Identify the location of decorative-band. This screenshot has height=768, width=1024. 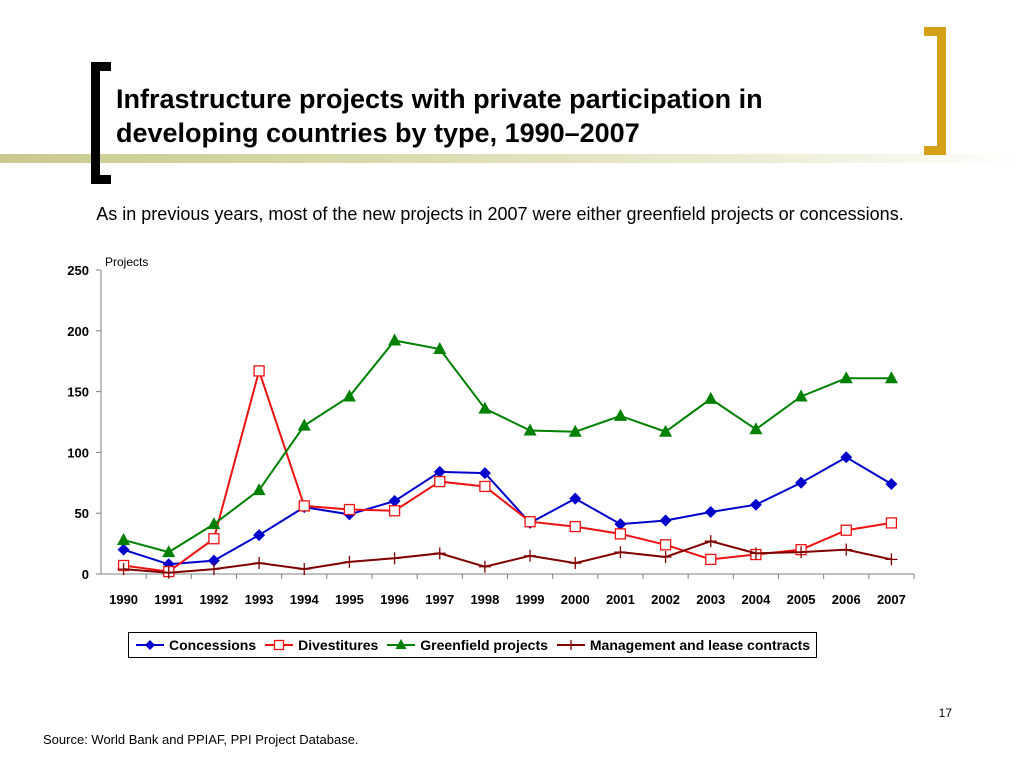
(512, 158).